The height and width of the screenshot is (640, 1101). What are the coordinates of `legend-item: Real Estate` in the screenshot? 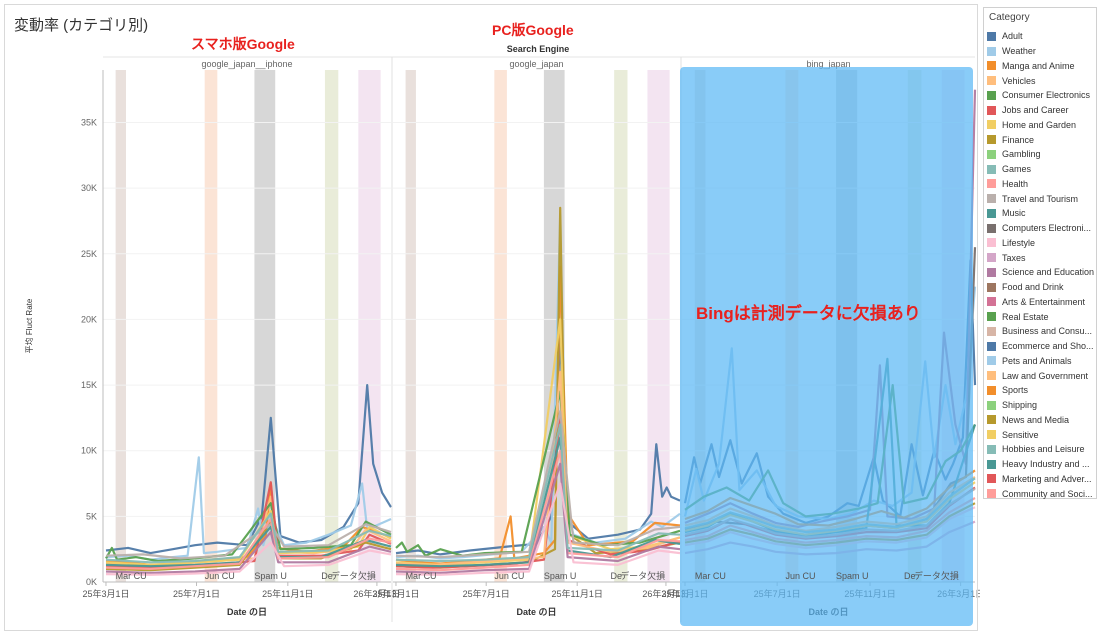 It's located at (1040, 316).